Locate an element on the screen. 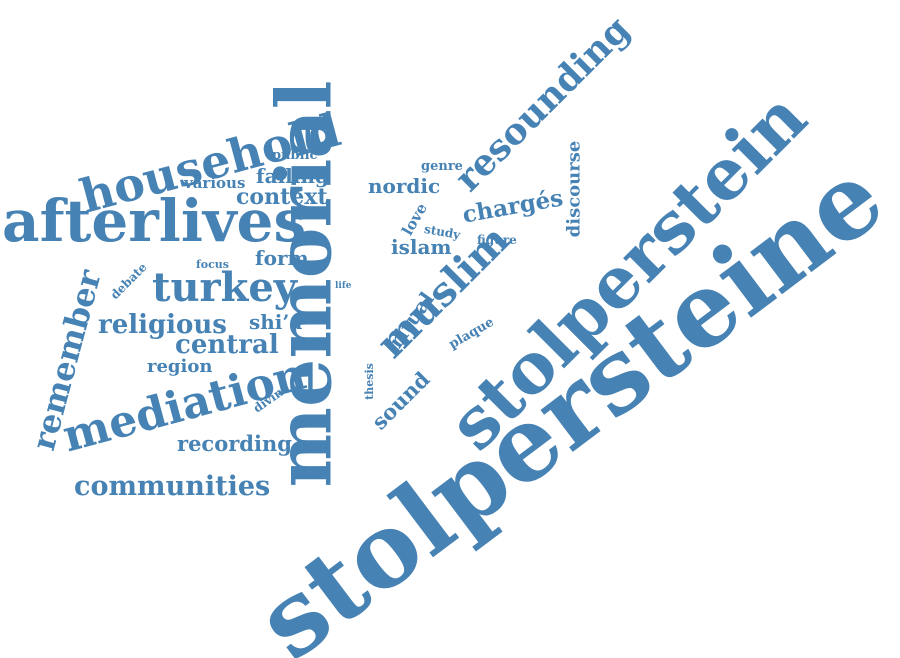 Image resolution: width=900 pixels, height=658 pixels. word-recording: recording is located at coordinates (234, 443).